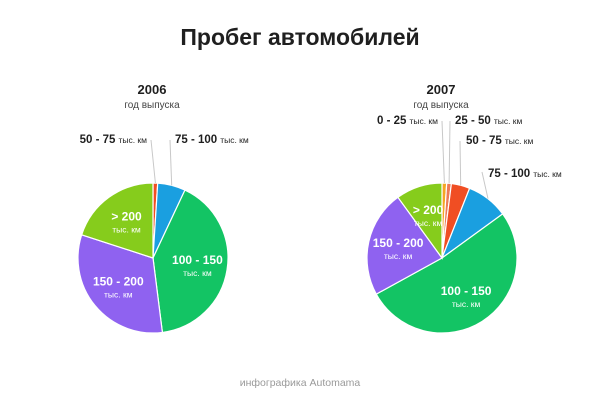 This screenshot has width=600, height=403. What do you see at coordinates (466, 304) in the screenshot?
I see `unit-2007-100-150: тыс. км` at bounding box center [466, 304].